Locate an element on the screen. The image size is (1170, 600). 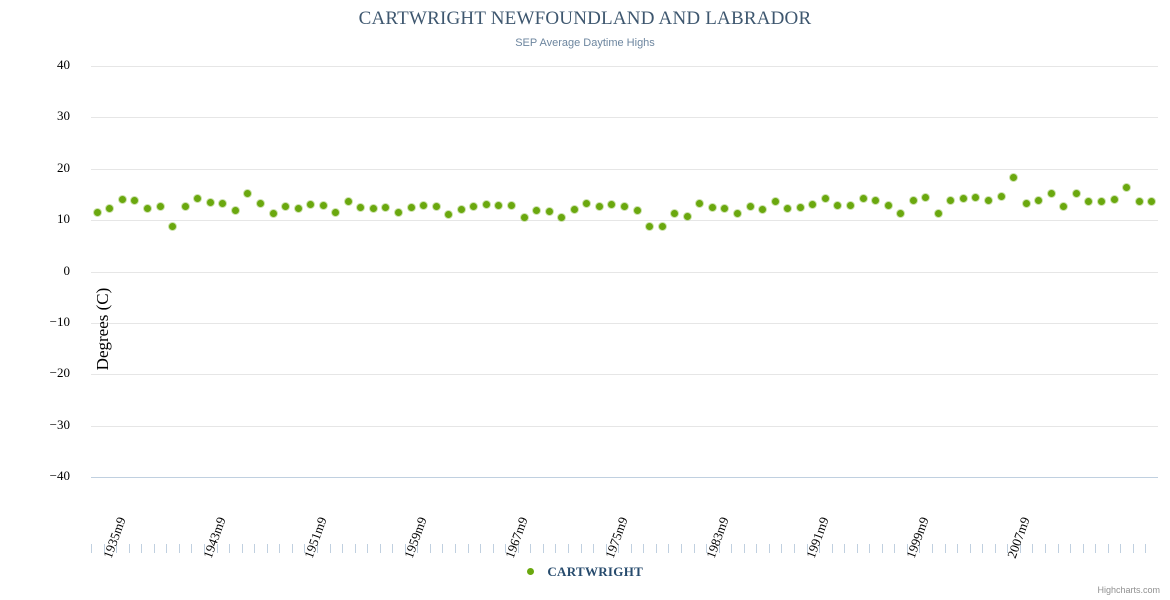
legend-item-label: CARTWRIGHT is located at coordinates (595, 571).